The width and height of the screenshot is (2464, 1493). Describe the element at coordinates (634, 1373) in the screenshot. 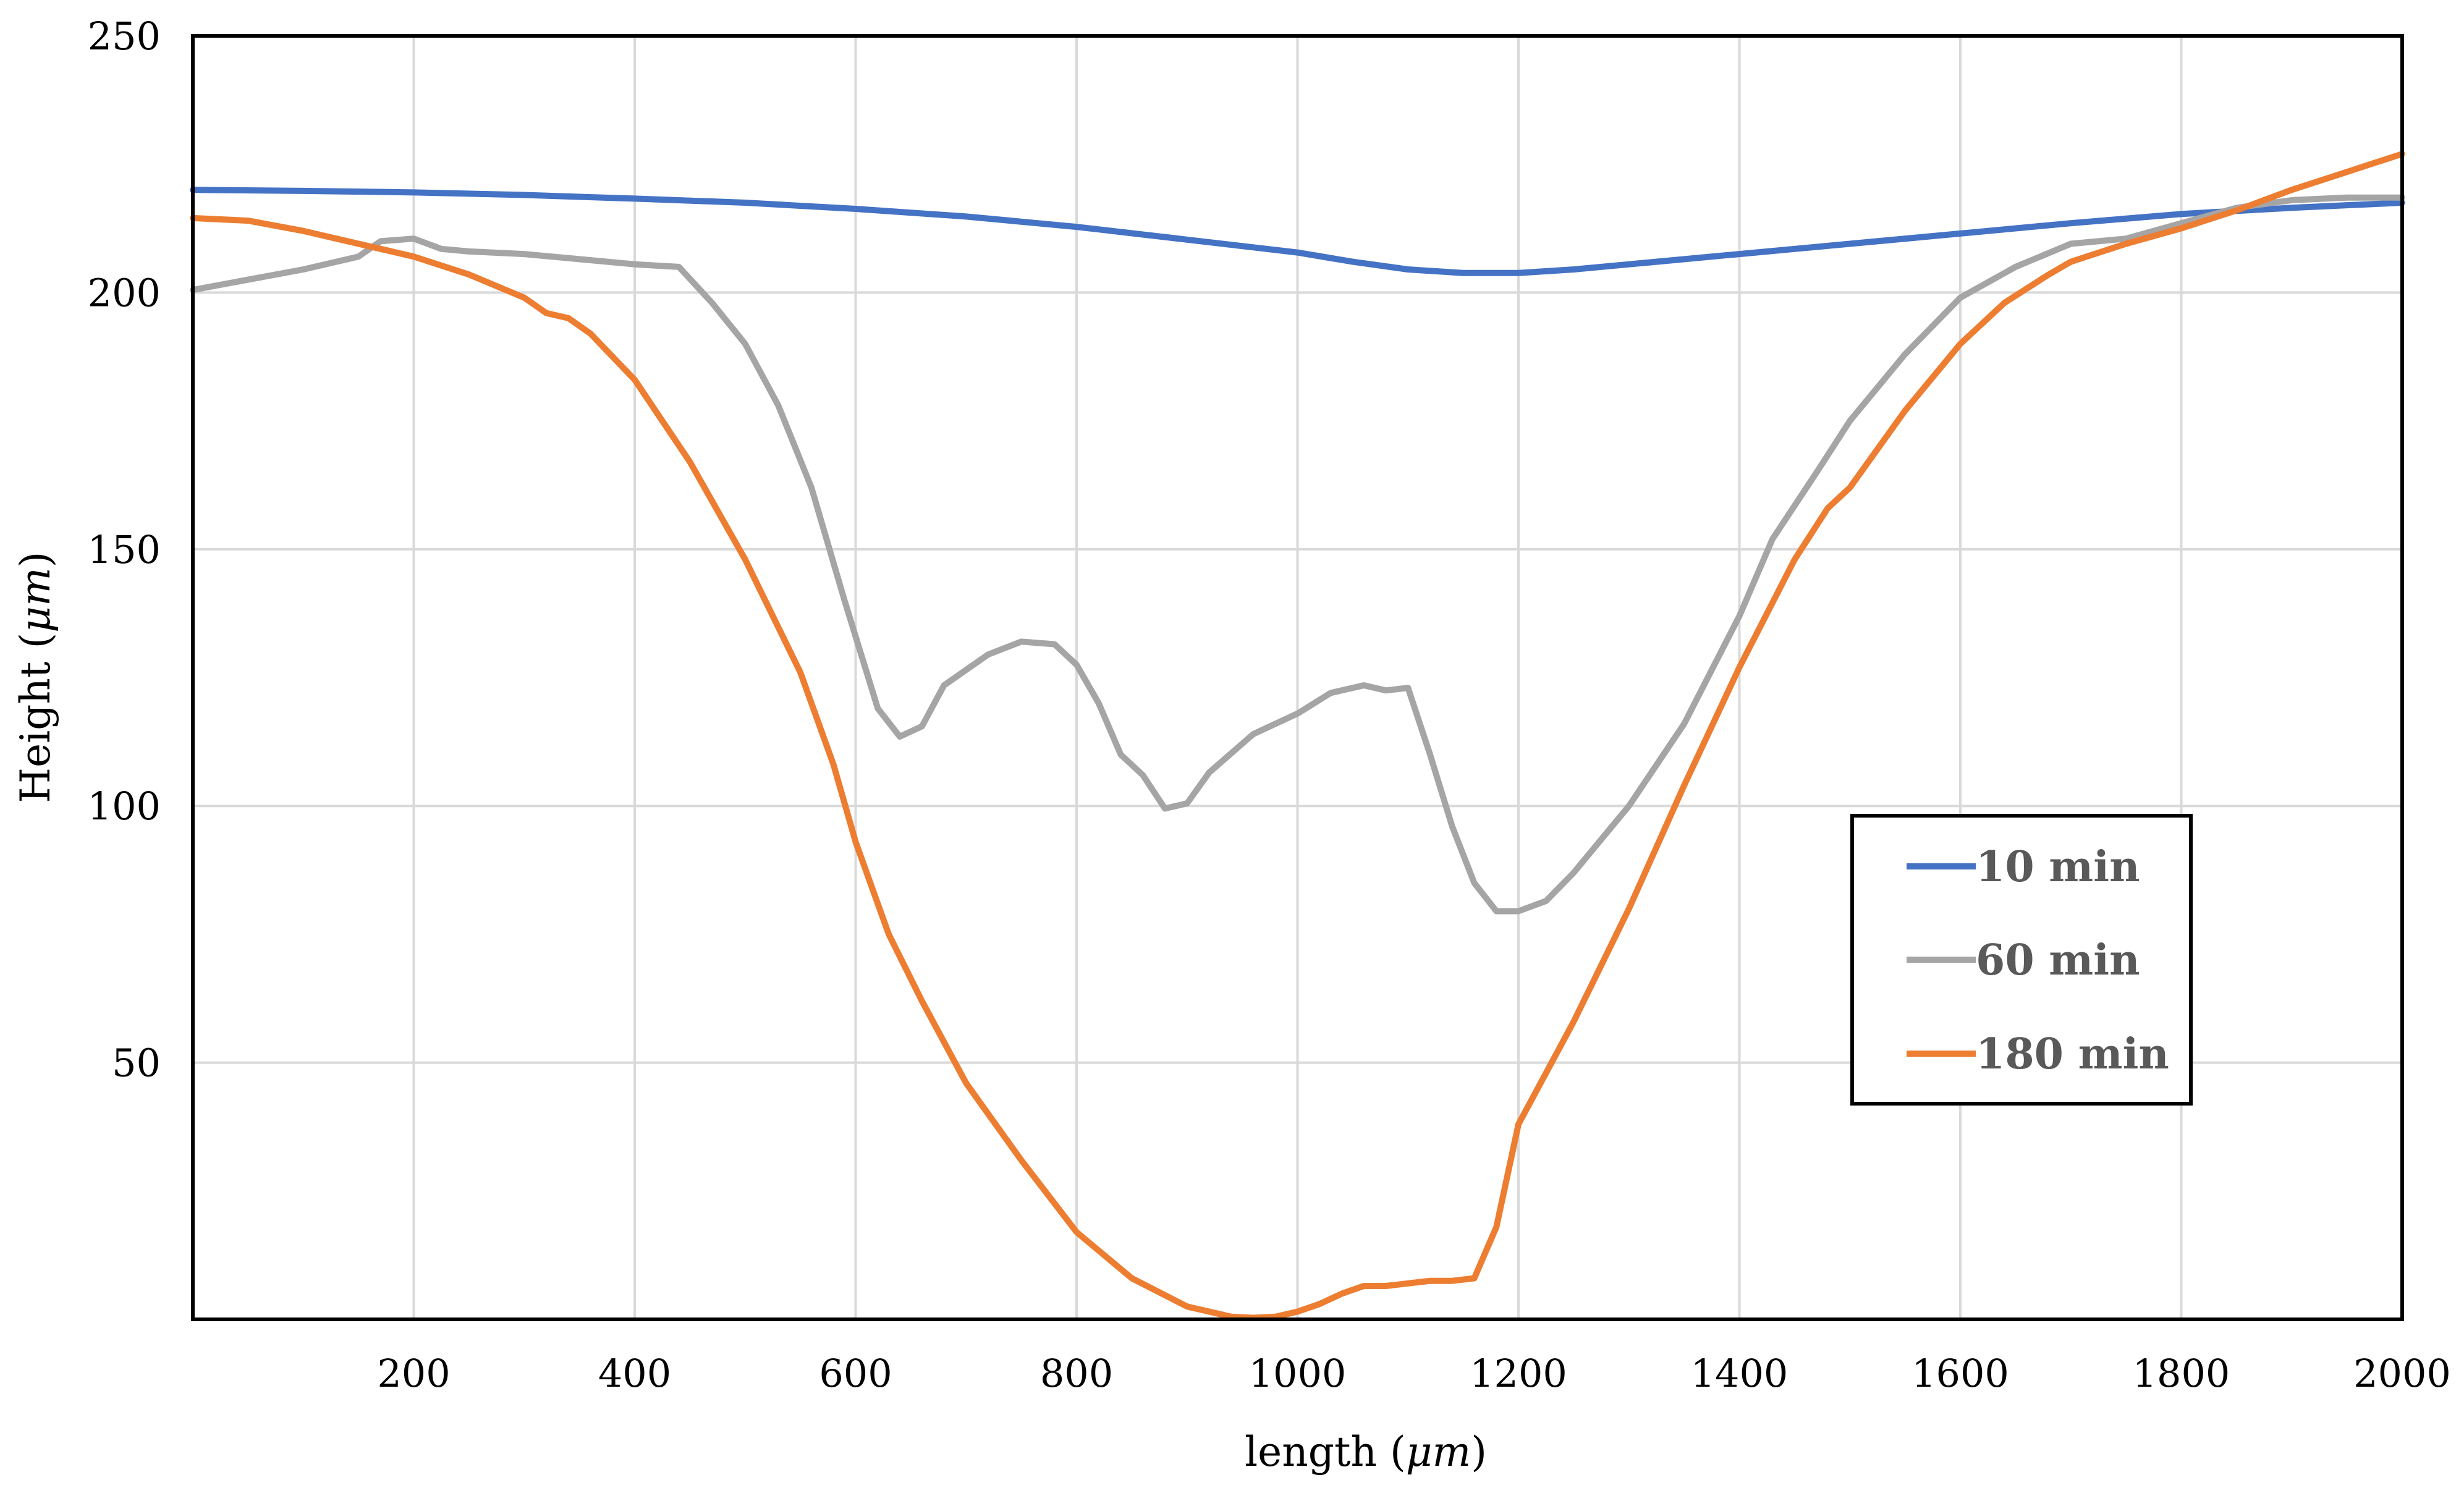

I see `x-tick-label: 400` at that location.